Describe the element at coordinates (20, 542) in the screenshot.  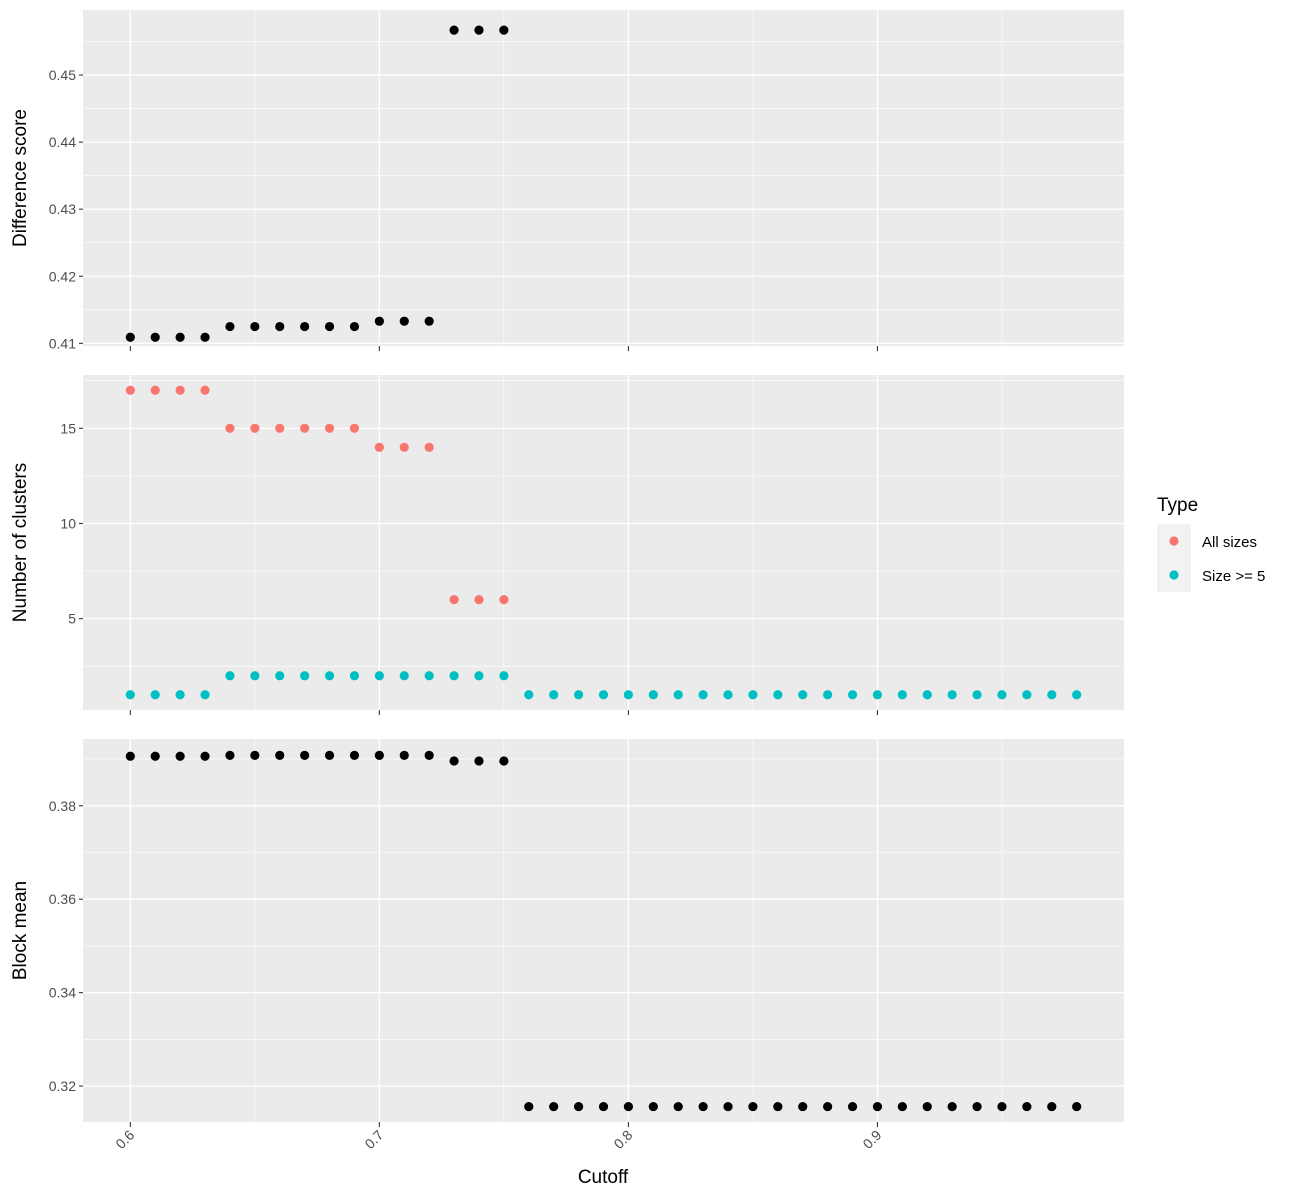
I see `y-axis-title: Number of clusters` at that location.